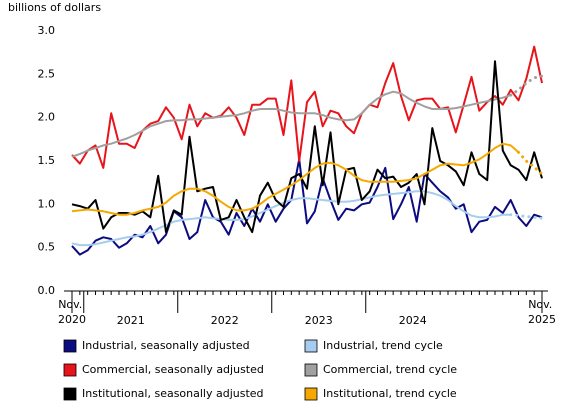 The image size is (580, 410). What do you see at coordinates (47, 290) in the screenshot?
I see `y-tick-label: 0.0` at bounding box center [47, 290].